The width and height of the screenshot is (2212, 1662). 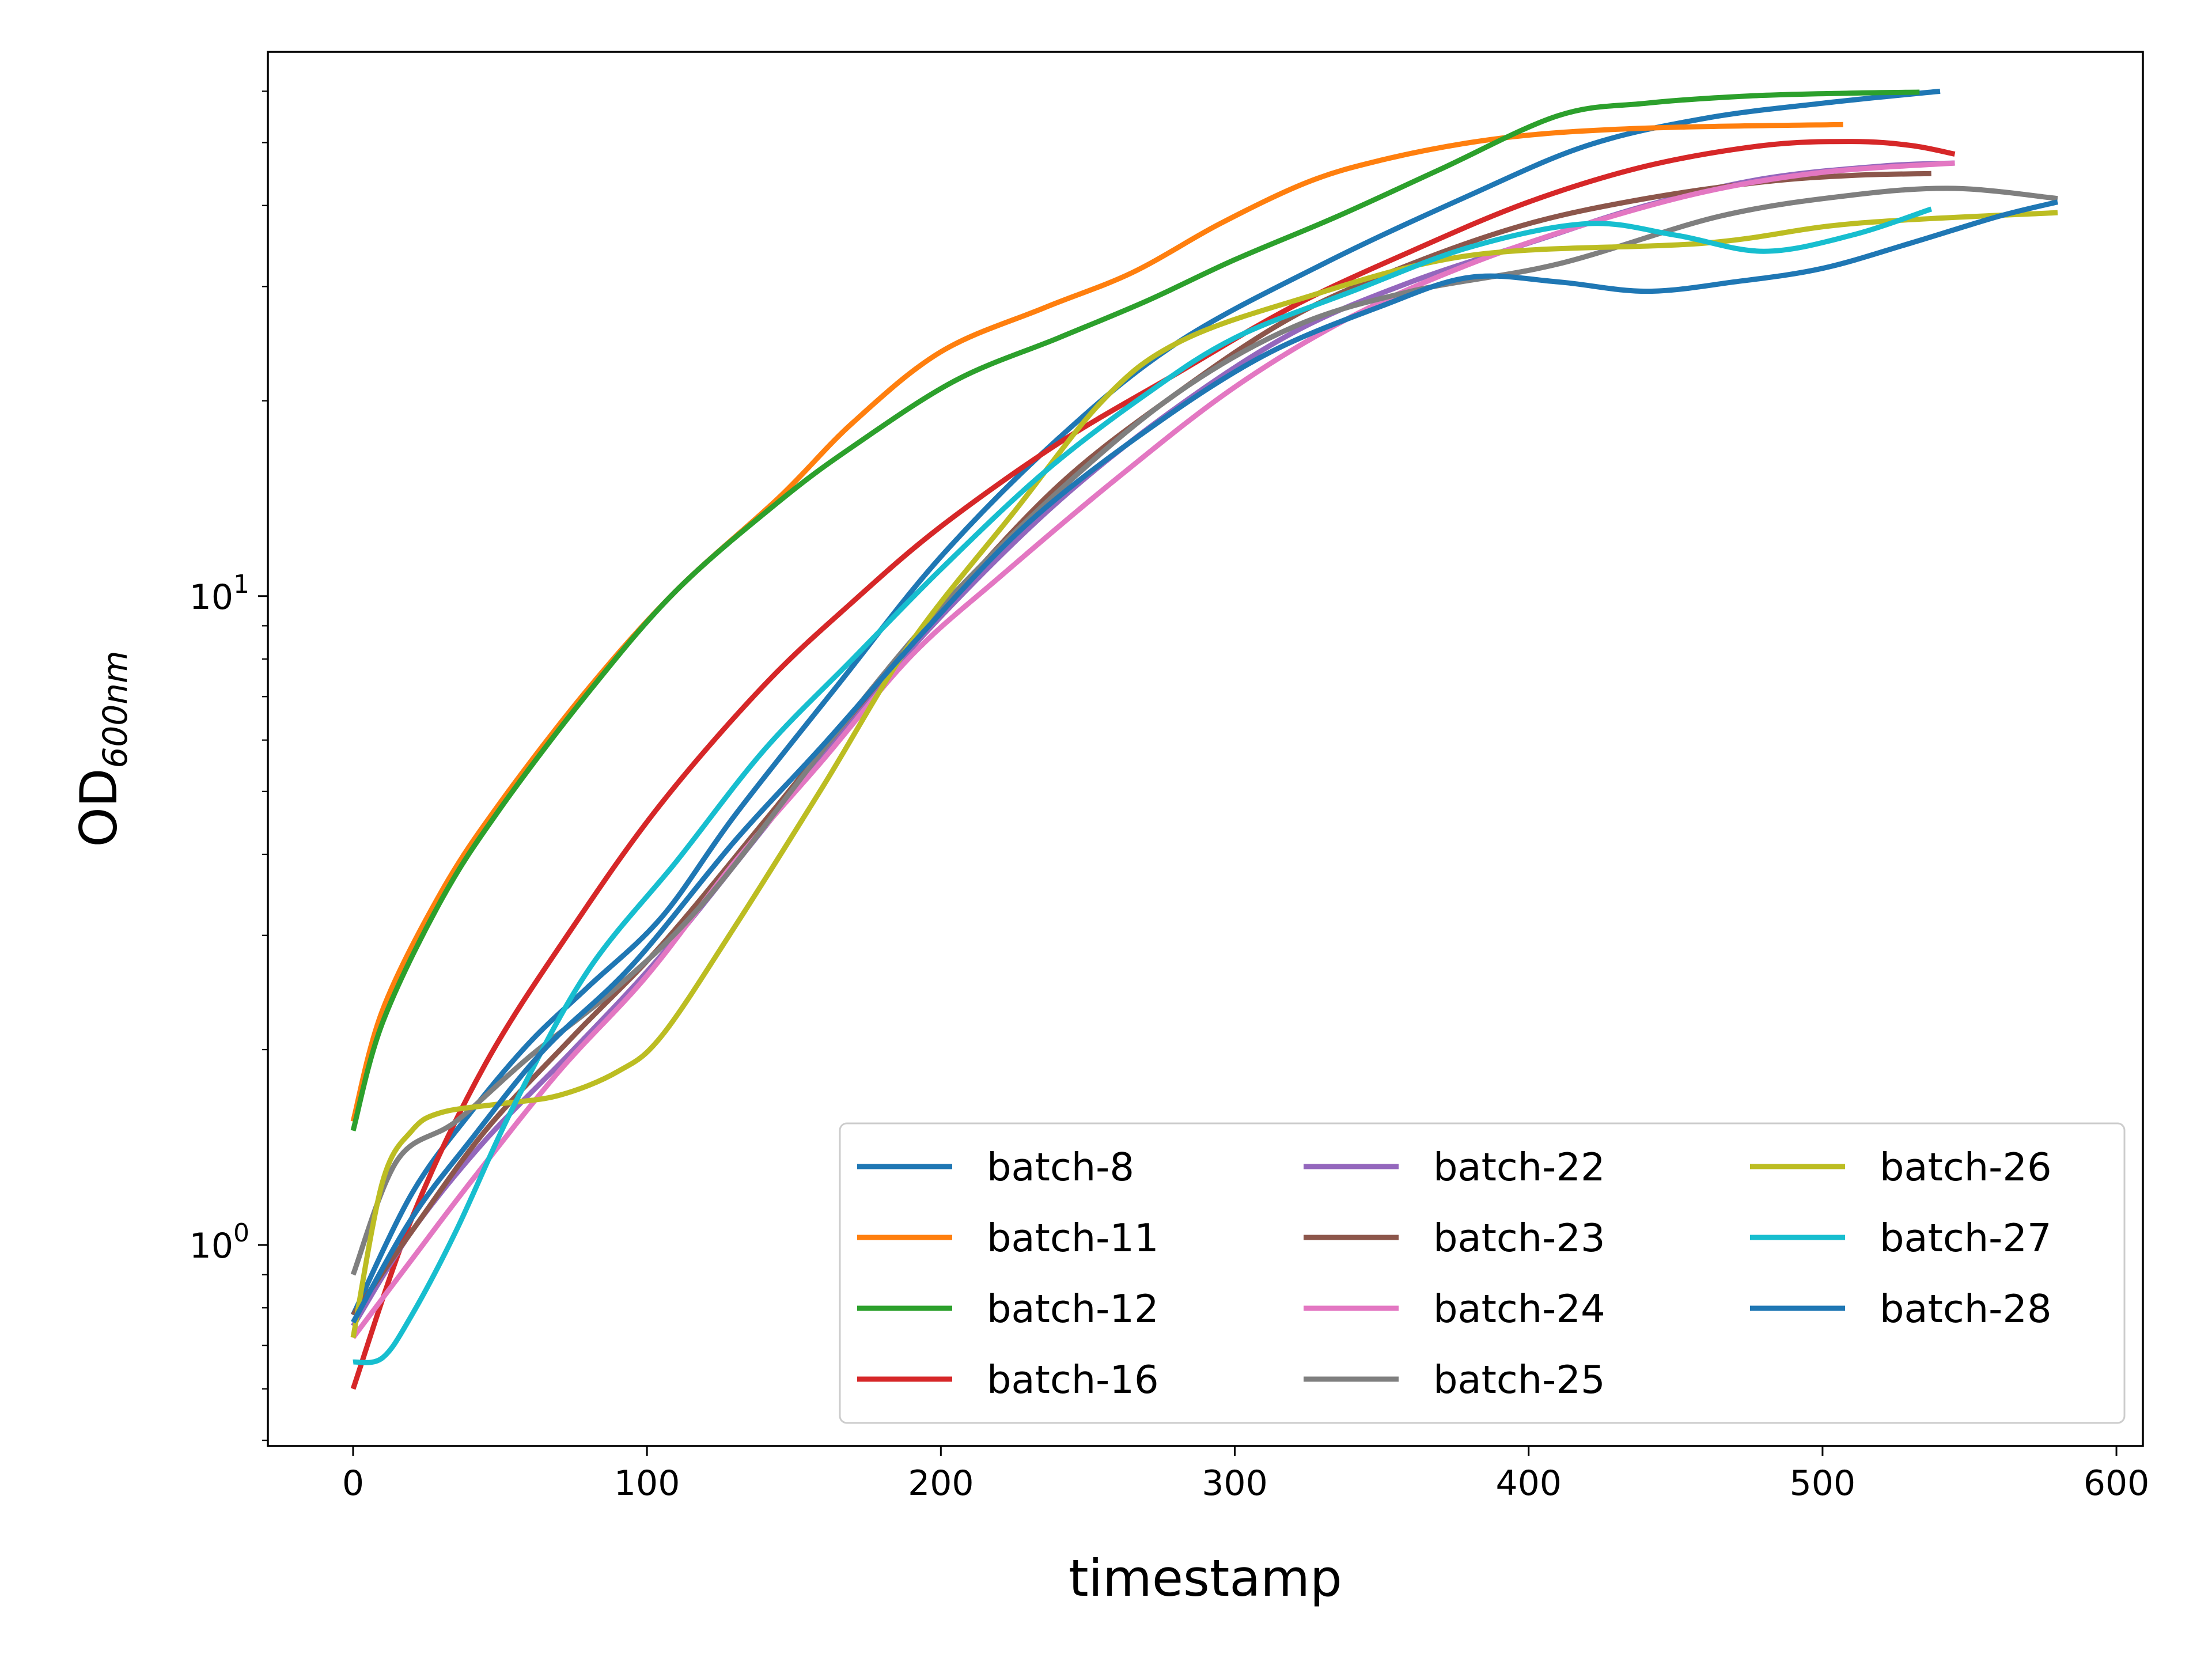 I want to click on x-tick-label: 200, so click(x=941, y=1483).